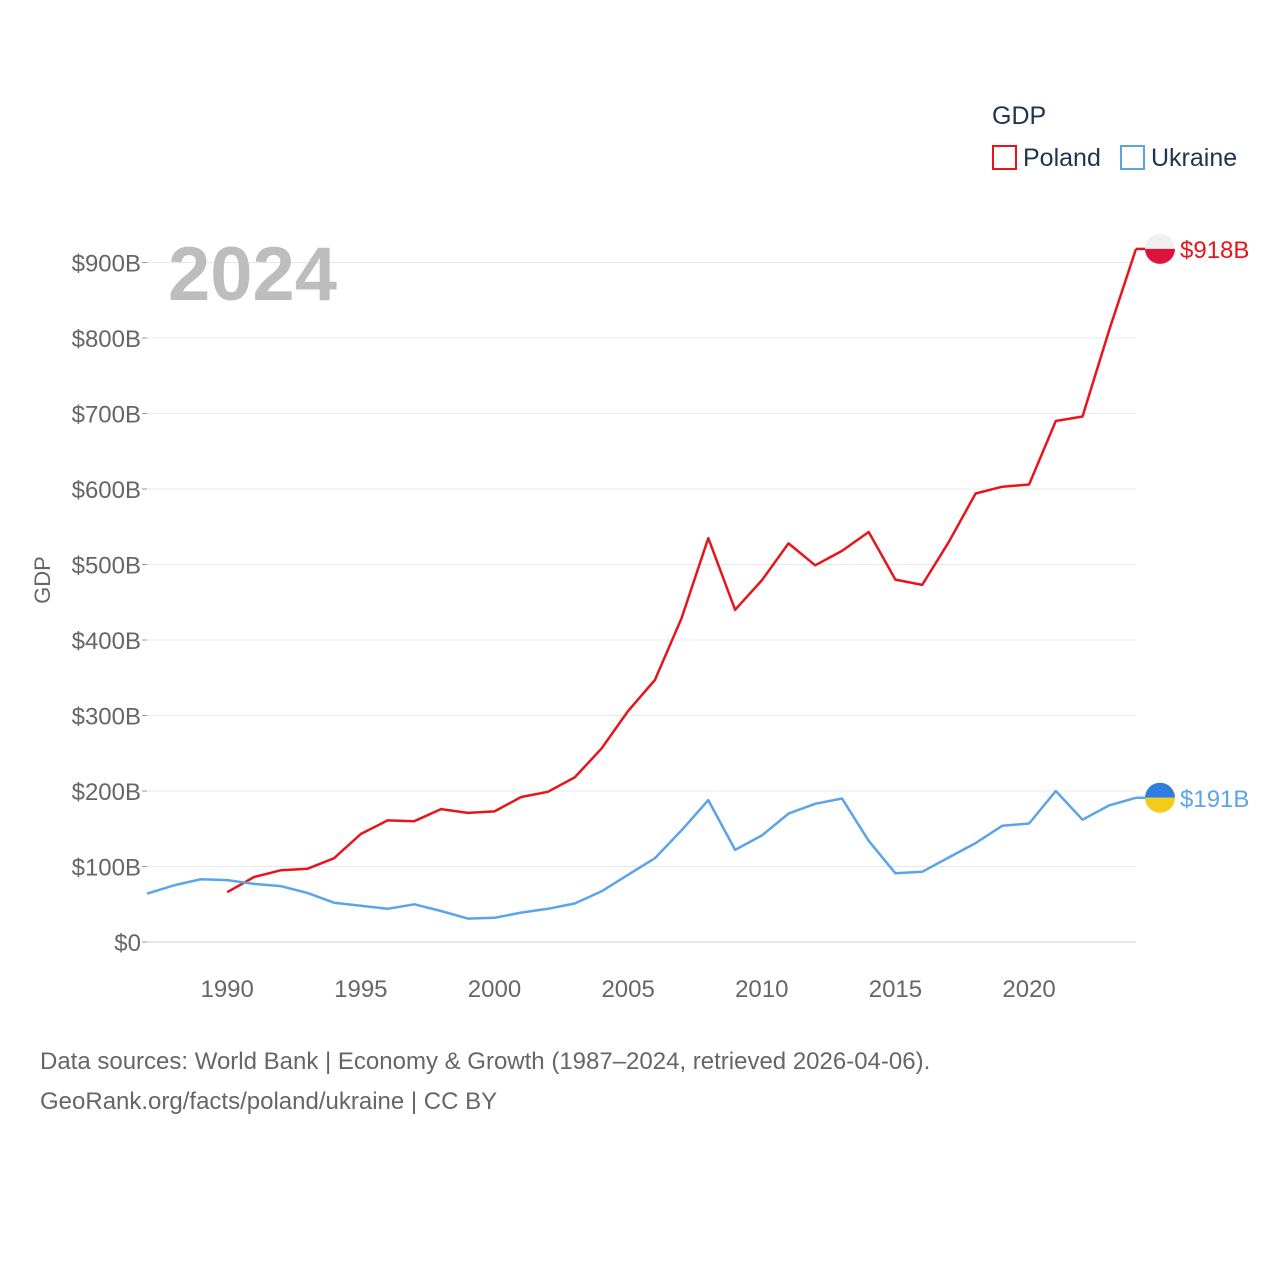  Describe the element at coordinates (1194, 158) in the screenshot. I see `legend-label-ukraine: Ukraine` at that location.